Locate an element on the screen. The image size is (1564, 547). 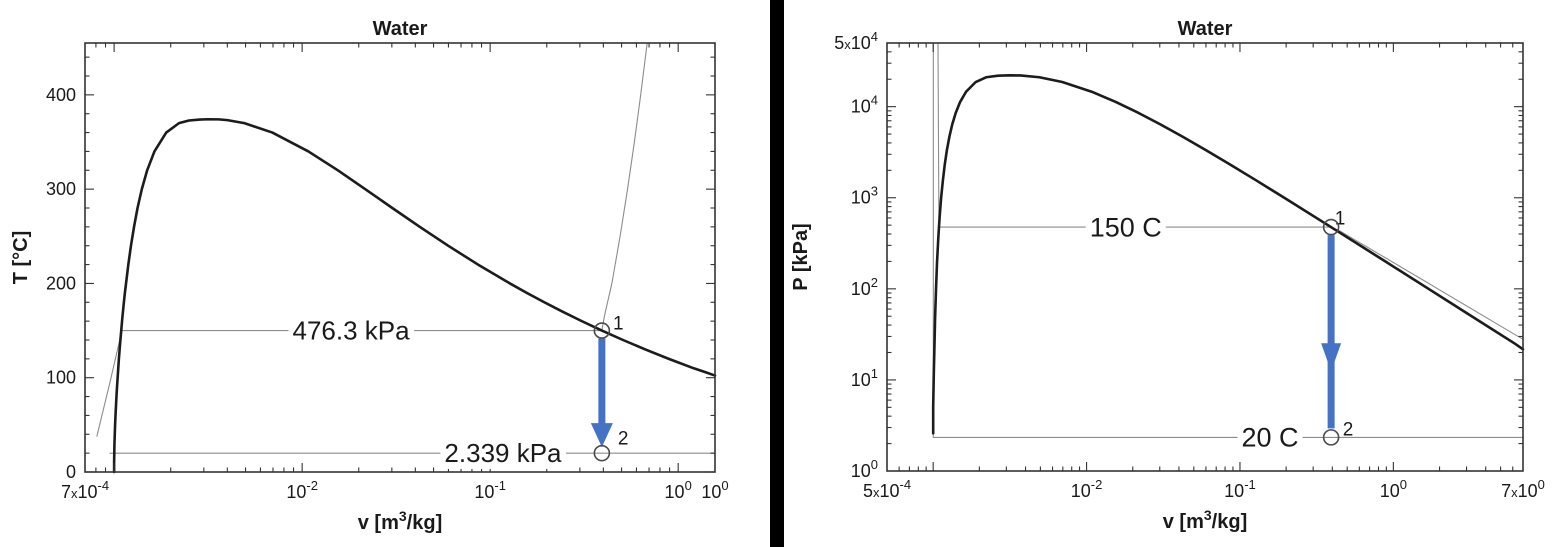
isotherm-150-liquid is located at coordinates (938, 135).